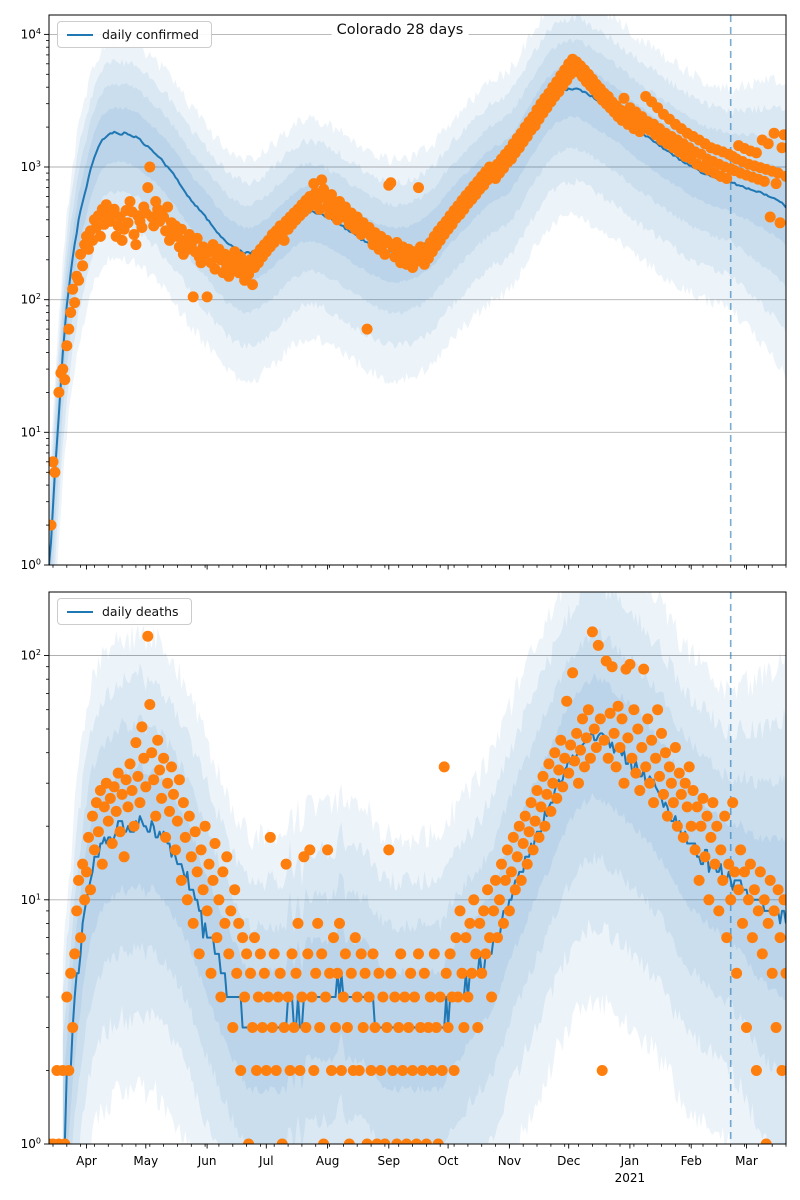 This screenshot has height=1200, width=800. What do you see at coordinates (509, 1161) in the screenshot?
I see `x-tick-label-nov: Nov` at bounding box center [509, 1161].